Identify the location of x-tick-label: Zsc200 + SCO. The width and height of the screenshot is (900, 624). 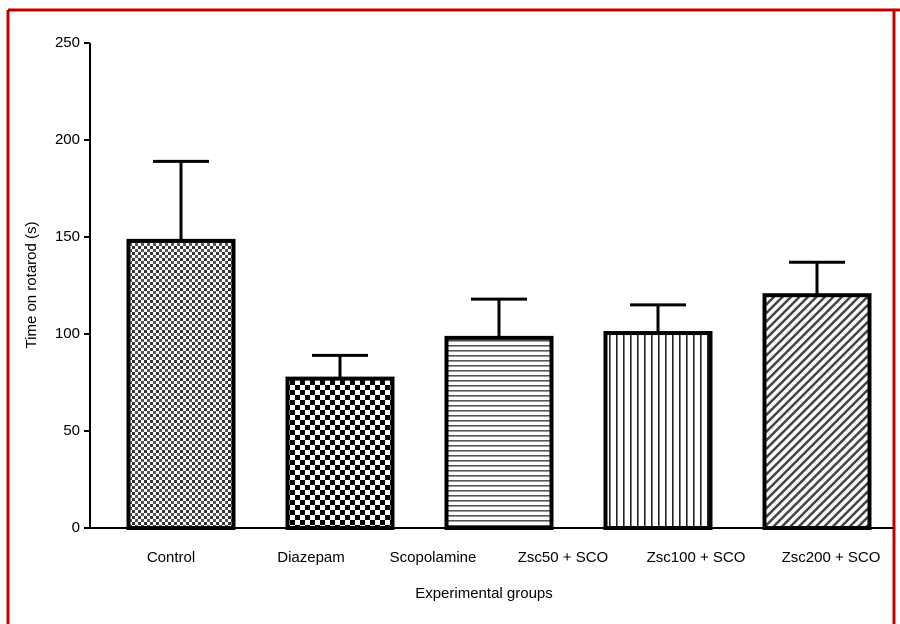
(831, 557).